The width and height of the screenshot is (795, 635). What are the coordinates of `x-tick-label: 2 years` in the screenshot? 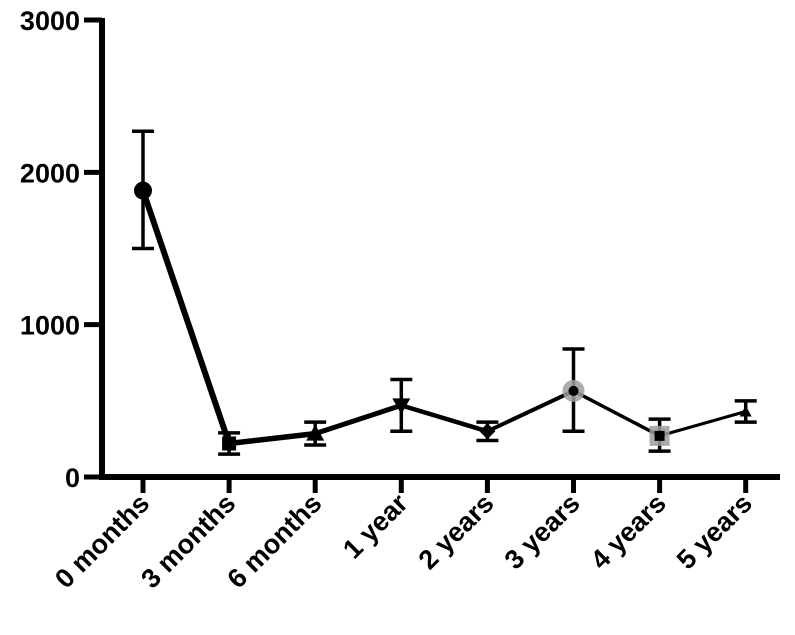 It's located at (456, 531).